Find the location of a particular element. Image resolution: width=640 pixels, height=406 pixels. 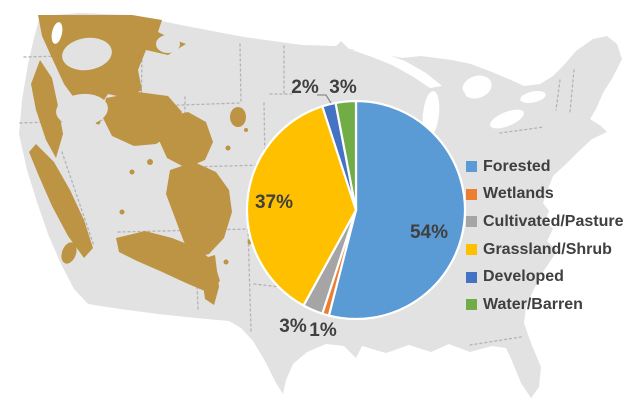

pie-data-label-wetlands: 1% is located at coordinates (323, 330).